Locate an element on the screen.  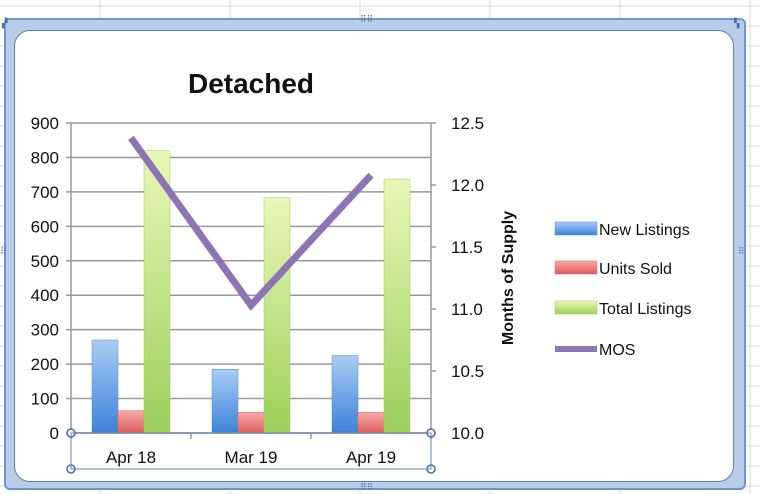
legend-label: Units Sold is located at coordinates (635, 269).